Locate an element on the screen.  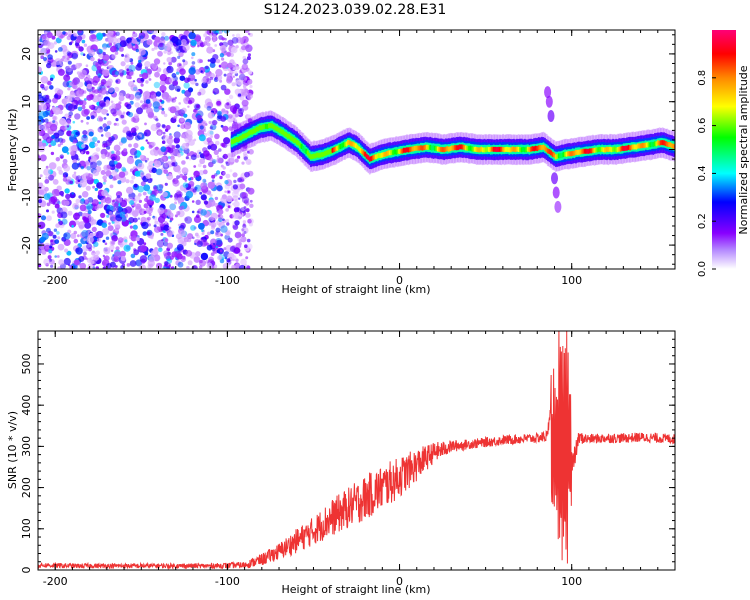
y-tick-label: 400 is located at coordinates (26, 405).